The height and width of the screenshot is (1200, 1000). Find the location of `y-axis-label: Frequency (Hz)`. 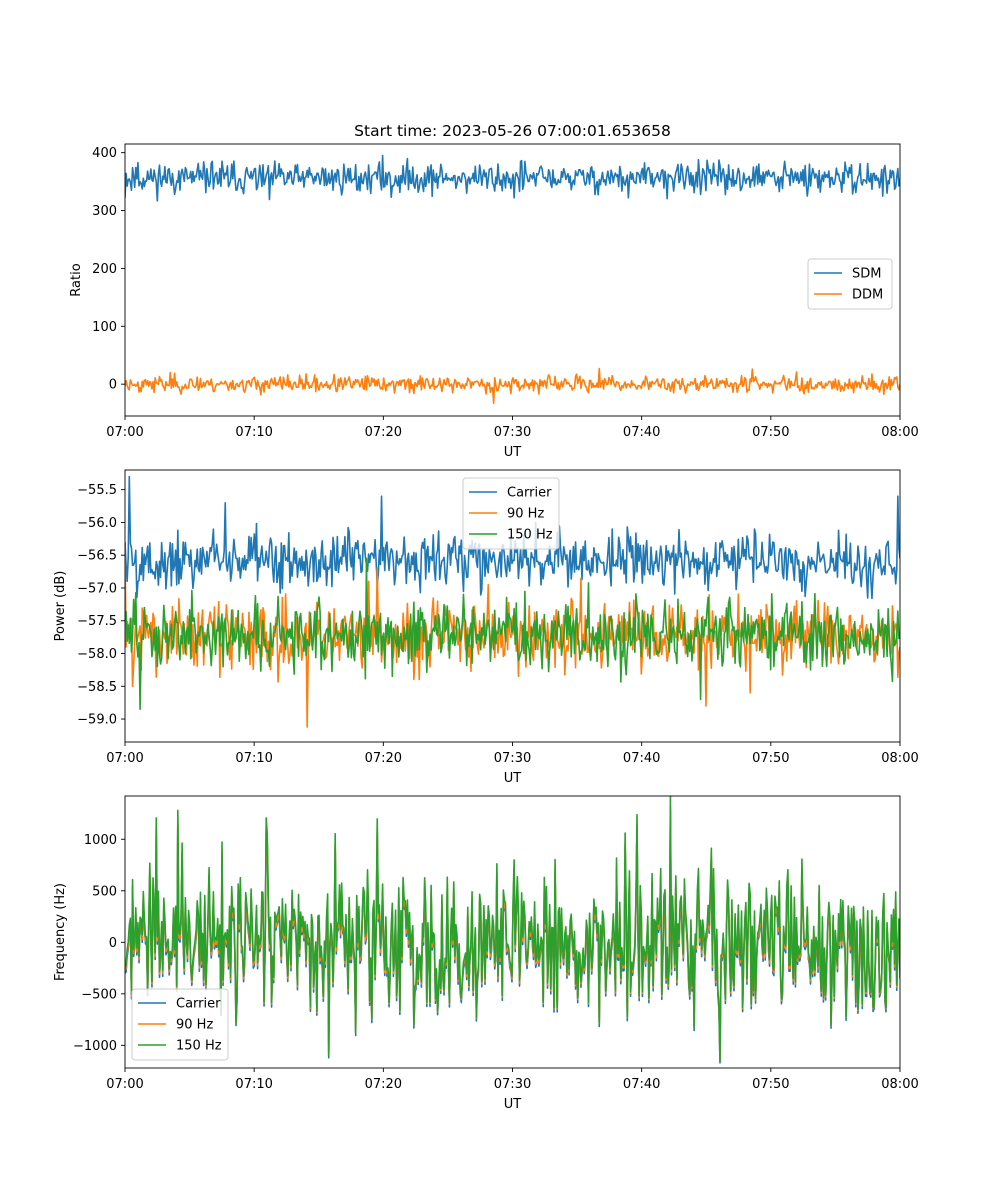

y-axis-label: Frequency (Hz) is located at coordinates (60, 932).